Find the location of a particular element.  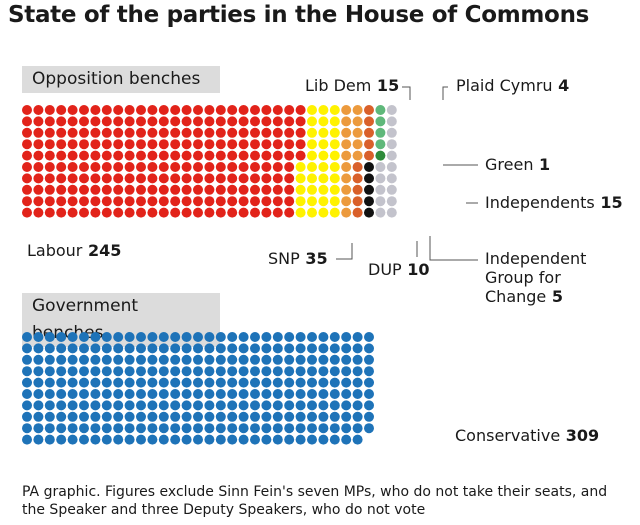

seat-dot-plaid-cymru is located at coordinates (380, 132).